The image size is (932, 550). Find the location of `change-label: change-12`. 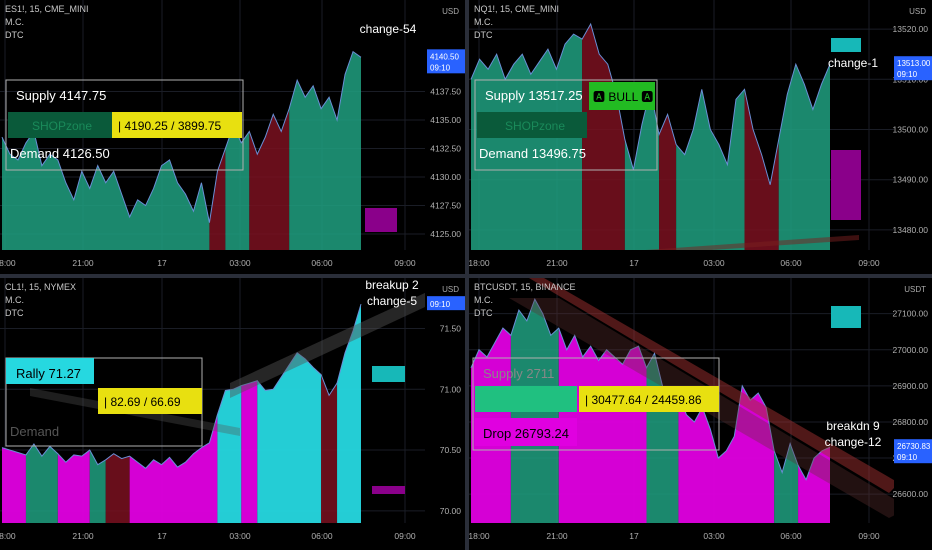

change-label: change-12 is located at coordinates (853, 442).